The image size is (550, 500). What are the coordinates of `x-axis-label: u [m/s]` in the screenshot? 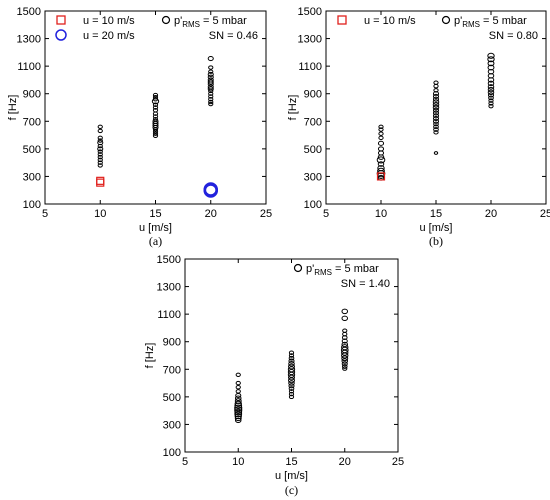 It's located at (435, 228).